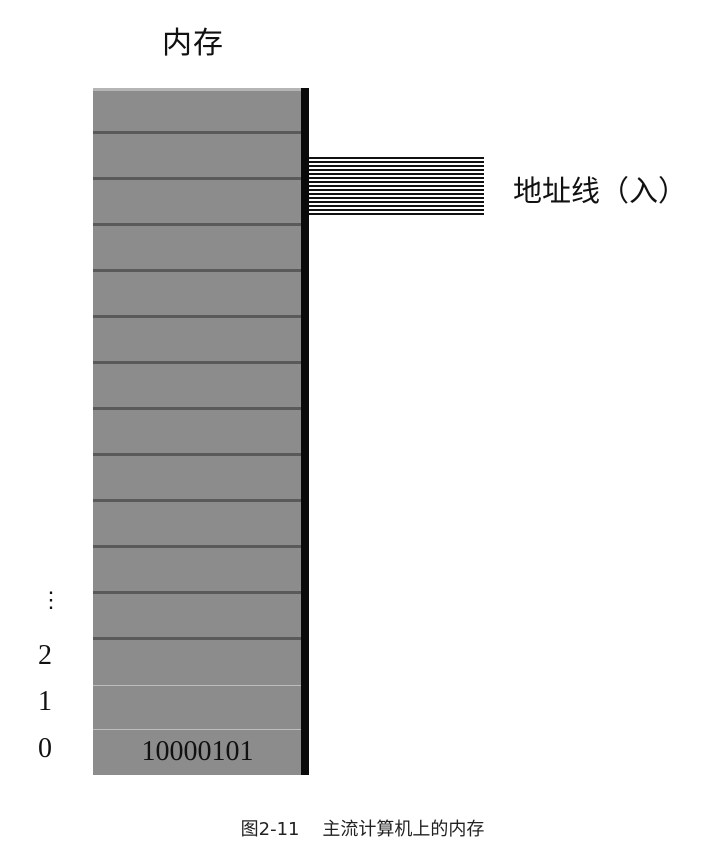  I want to click on row-label-1: 1, so click(45, 701).